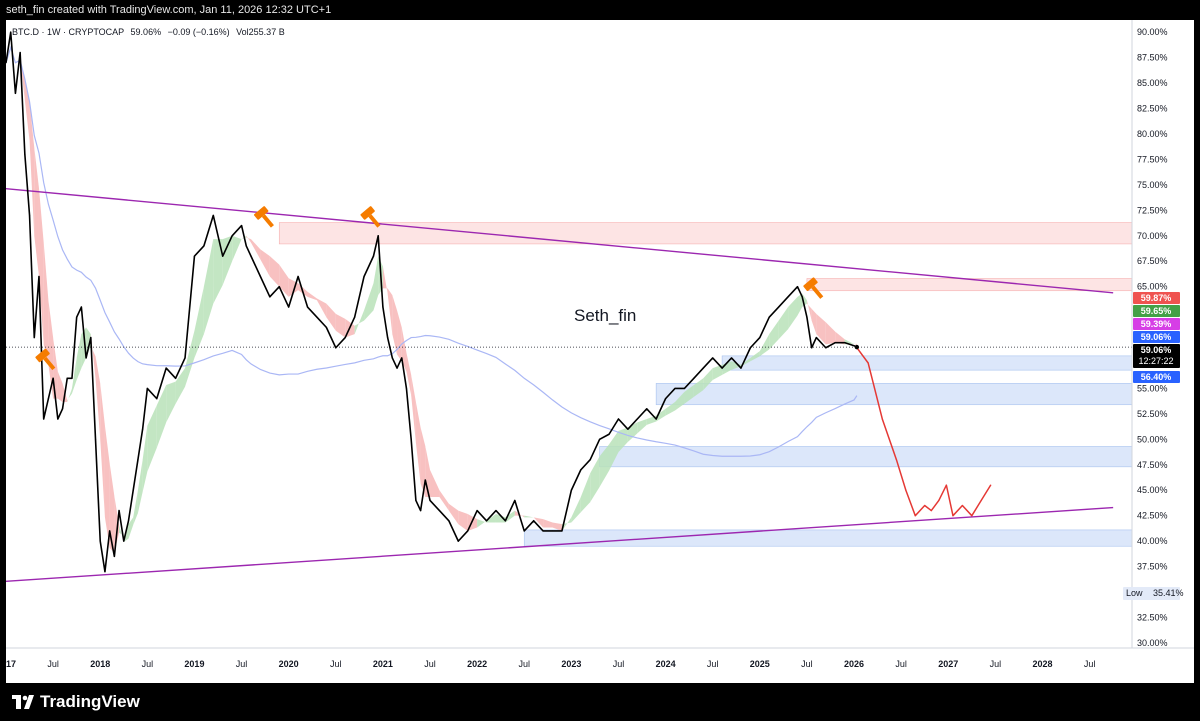 The width and height of the screenshot is (1200, 721). What do you see at coordinates (199, 32) in the screenshot?
I see `legend-change: −0.09 (−0.16%)` at bounding box center [199, 32].